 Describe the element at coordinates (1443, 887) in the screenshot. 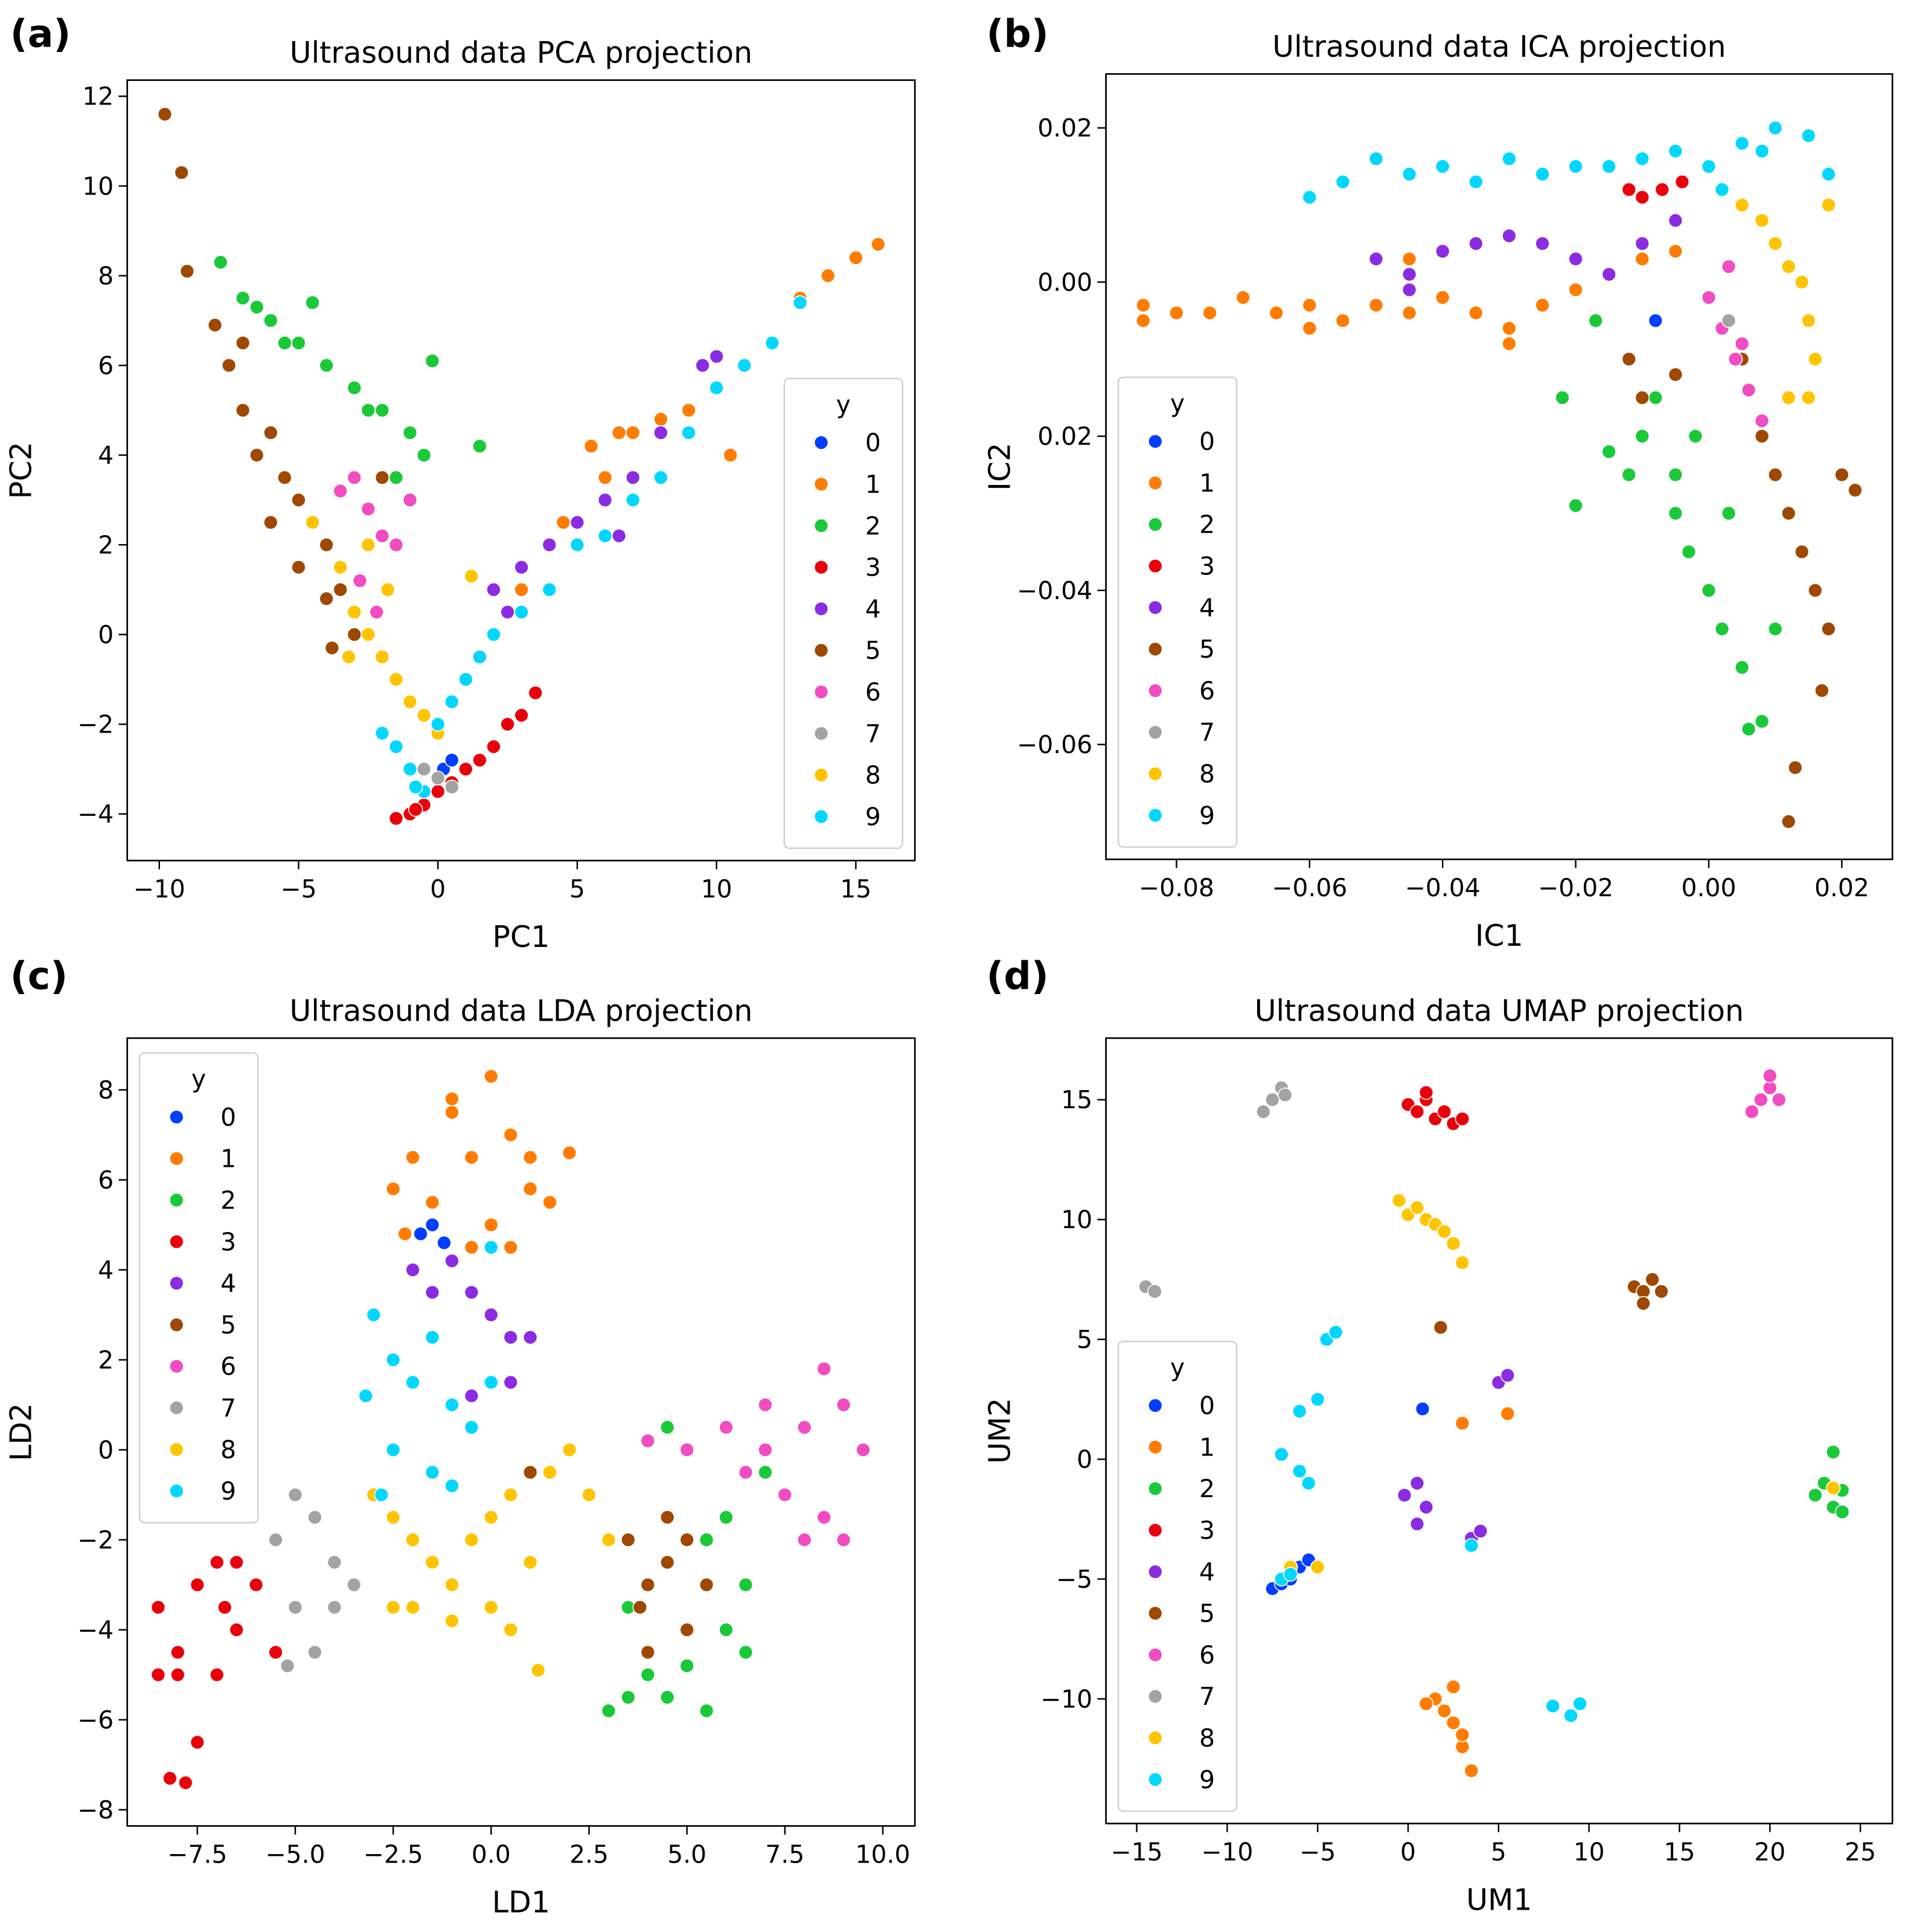

I see `x-tick-label: −0.04` at that location.